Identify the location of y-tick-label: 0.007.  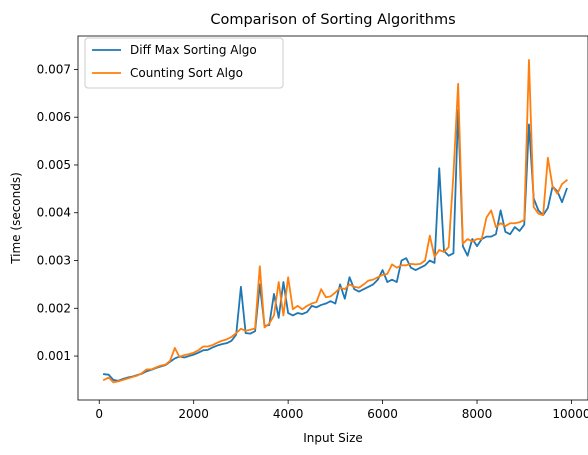
(54, 69).